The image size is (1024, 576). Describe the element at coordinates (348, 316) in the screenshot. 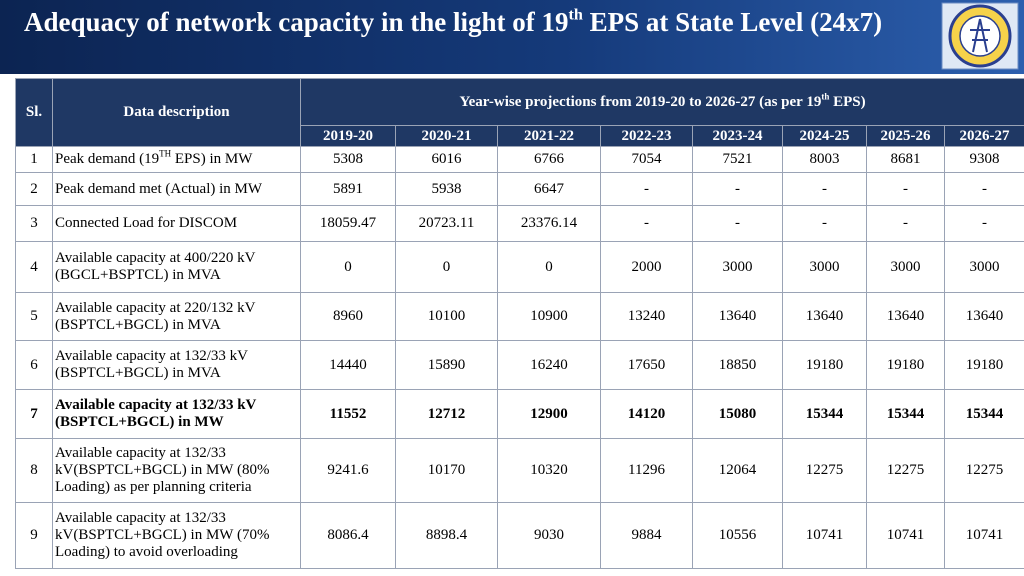

I see `value-cell: 8960` at that location.